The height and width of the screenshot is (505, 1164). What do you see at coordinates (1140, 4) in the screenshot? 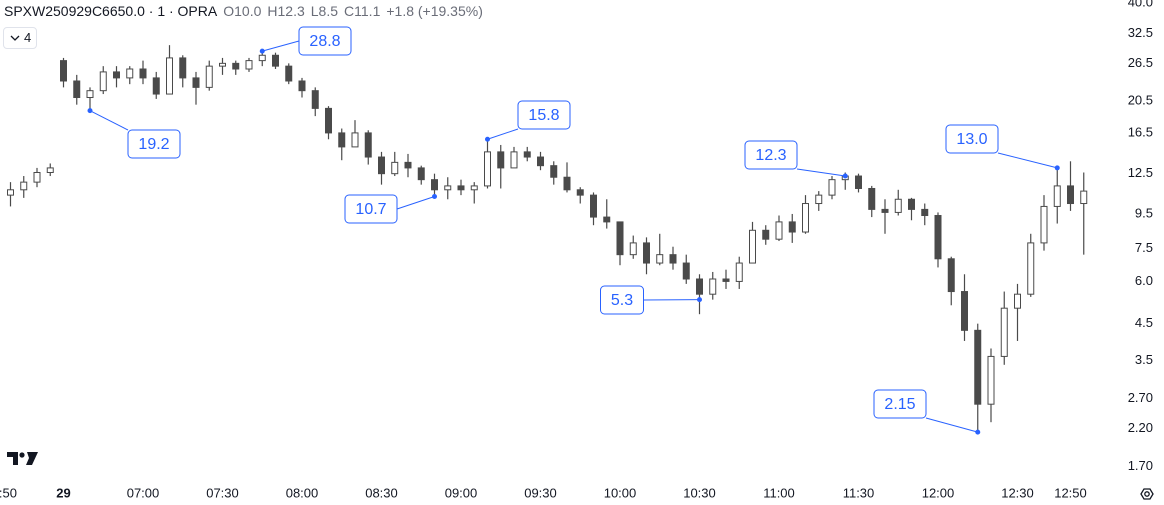
I see `y-tick-label: 40.0` at bounding box center [1140, 4].